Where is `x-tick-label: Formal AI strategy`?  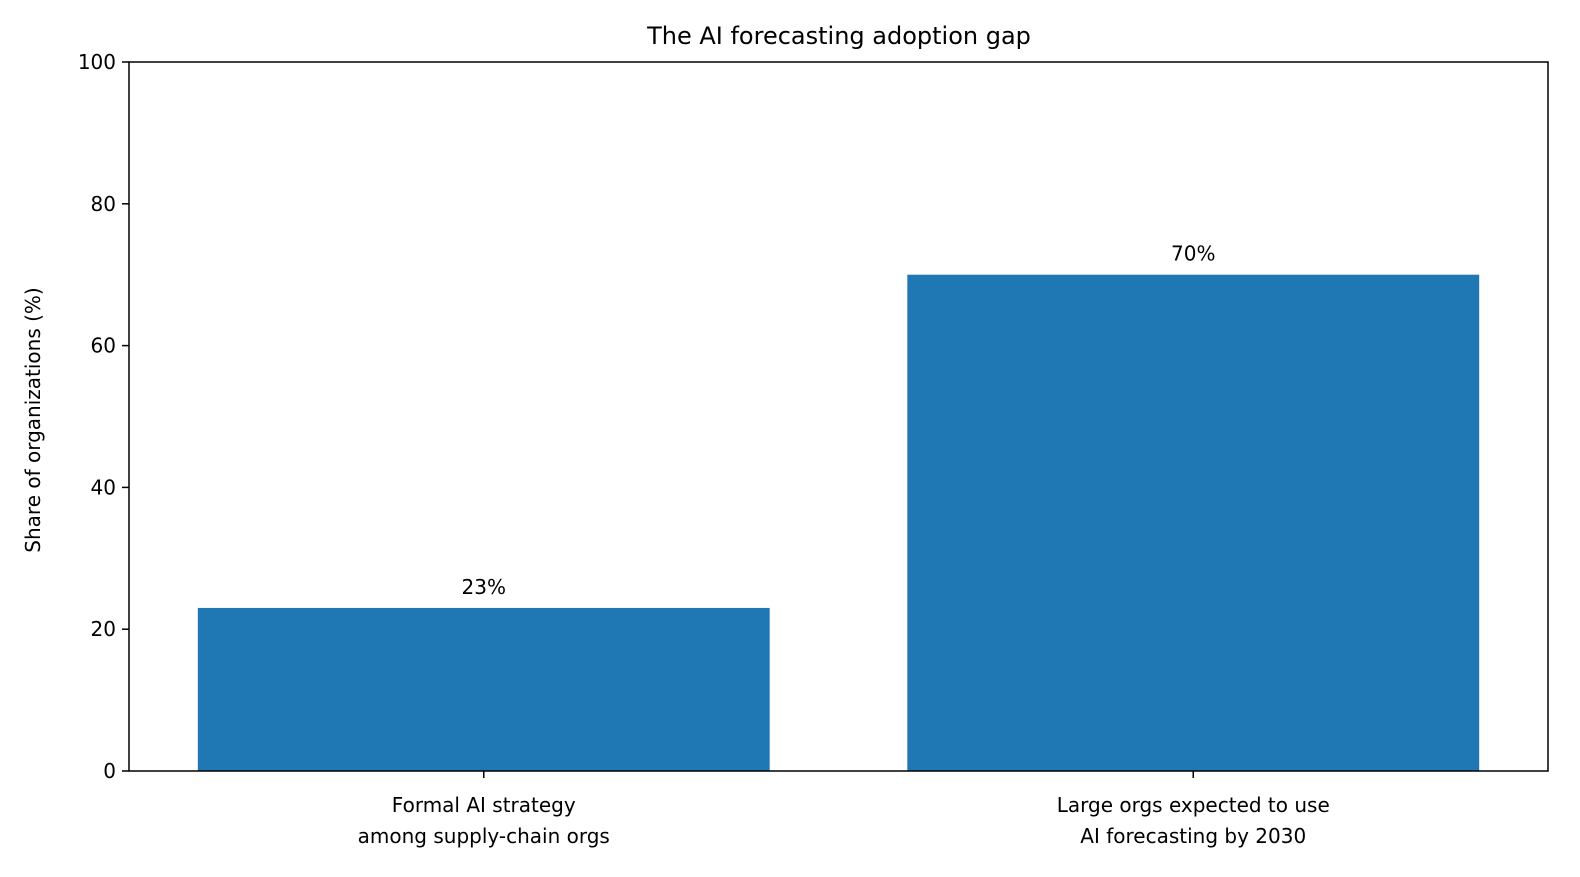 x-tick-label: Formal AI strategy is located at coordinates (484, 805).